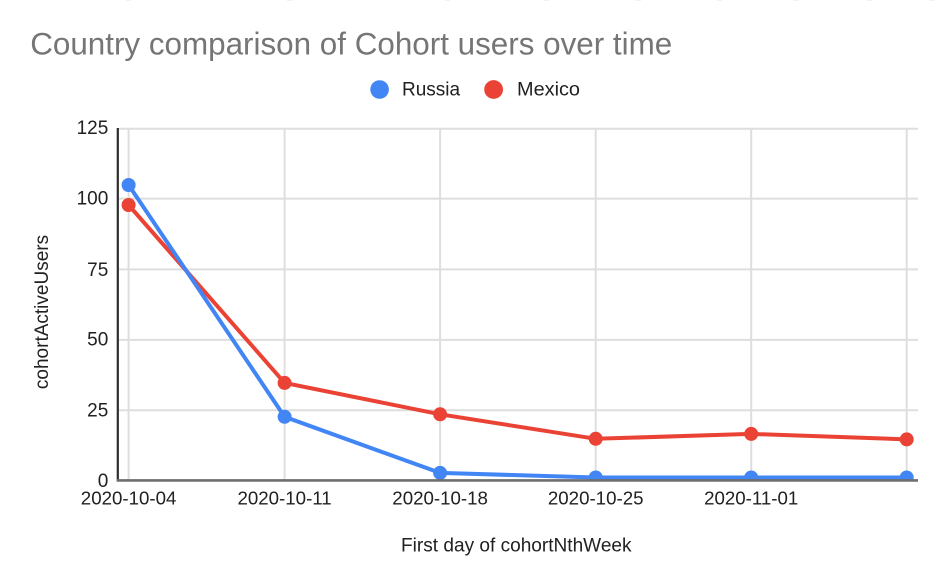  Describe the element at coordinates (103, 481) in the screenshot. I see `svg-text: 0` at that location.